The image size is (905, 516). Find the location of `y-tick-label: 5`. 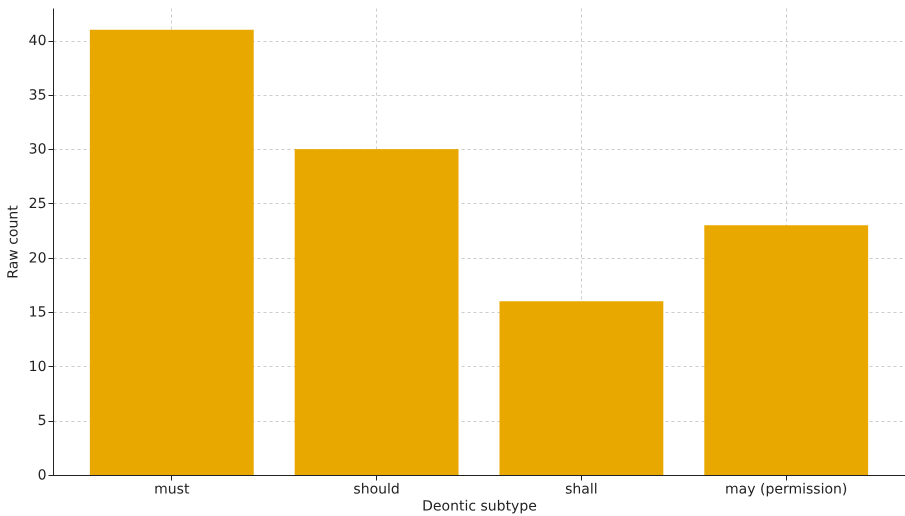

y-tick-label: 5 is located at coordinates (42, 421).